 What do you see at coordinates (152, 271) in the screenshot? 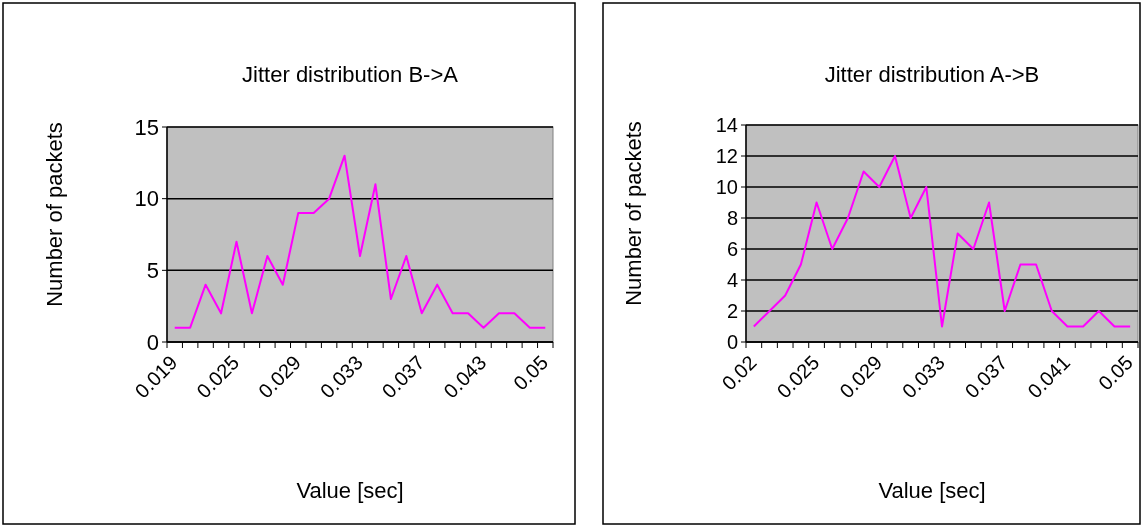
I see `y-tick-label: 5` at bounding box center [152, 271].